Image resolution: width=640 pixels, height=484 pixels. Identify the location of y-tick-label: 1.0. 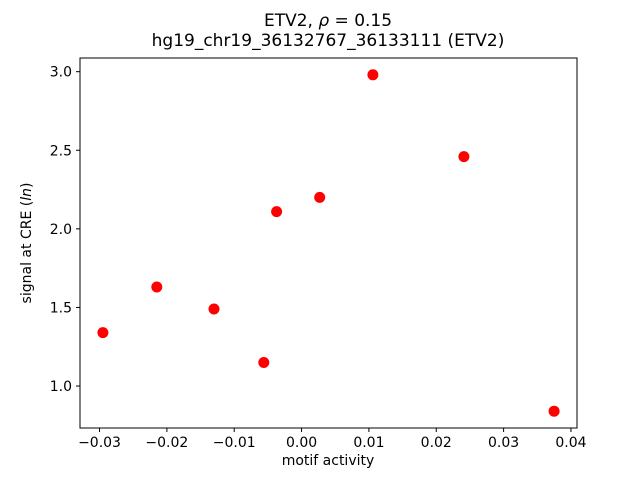
(61, 387).